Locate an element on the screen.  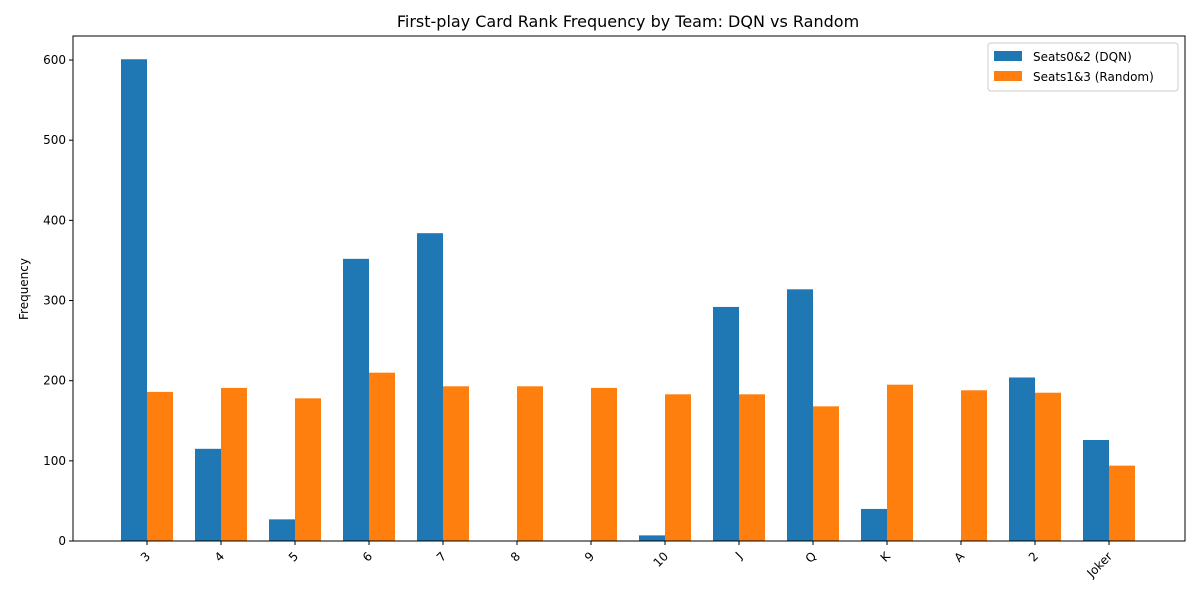
bar-random-q is located at coordinates (826, 473).